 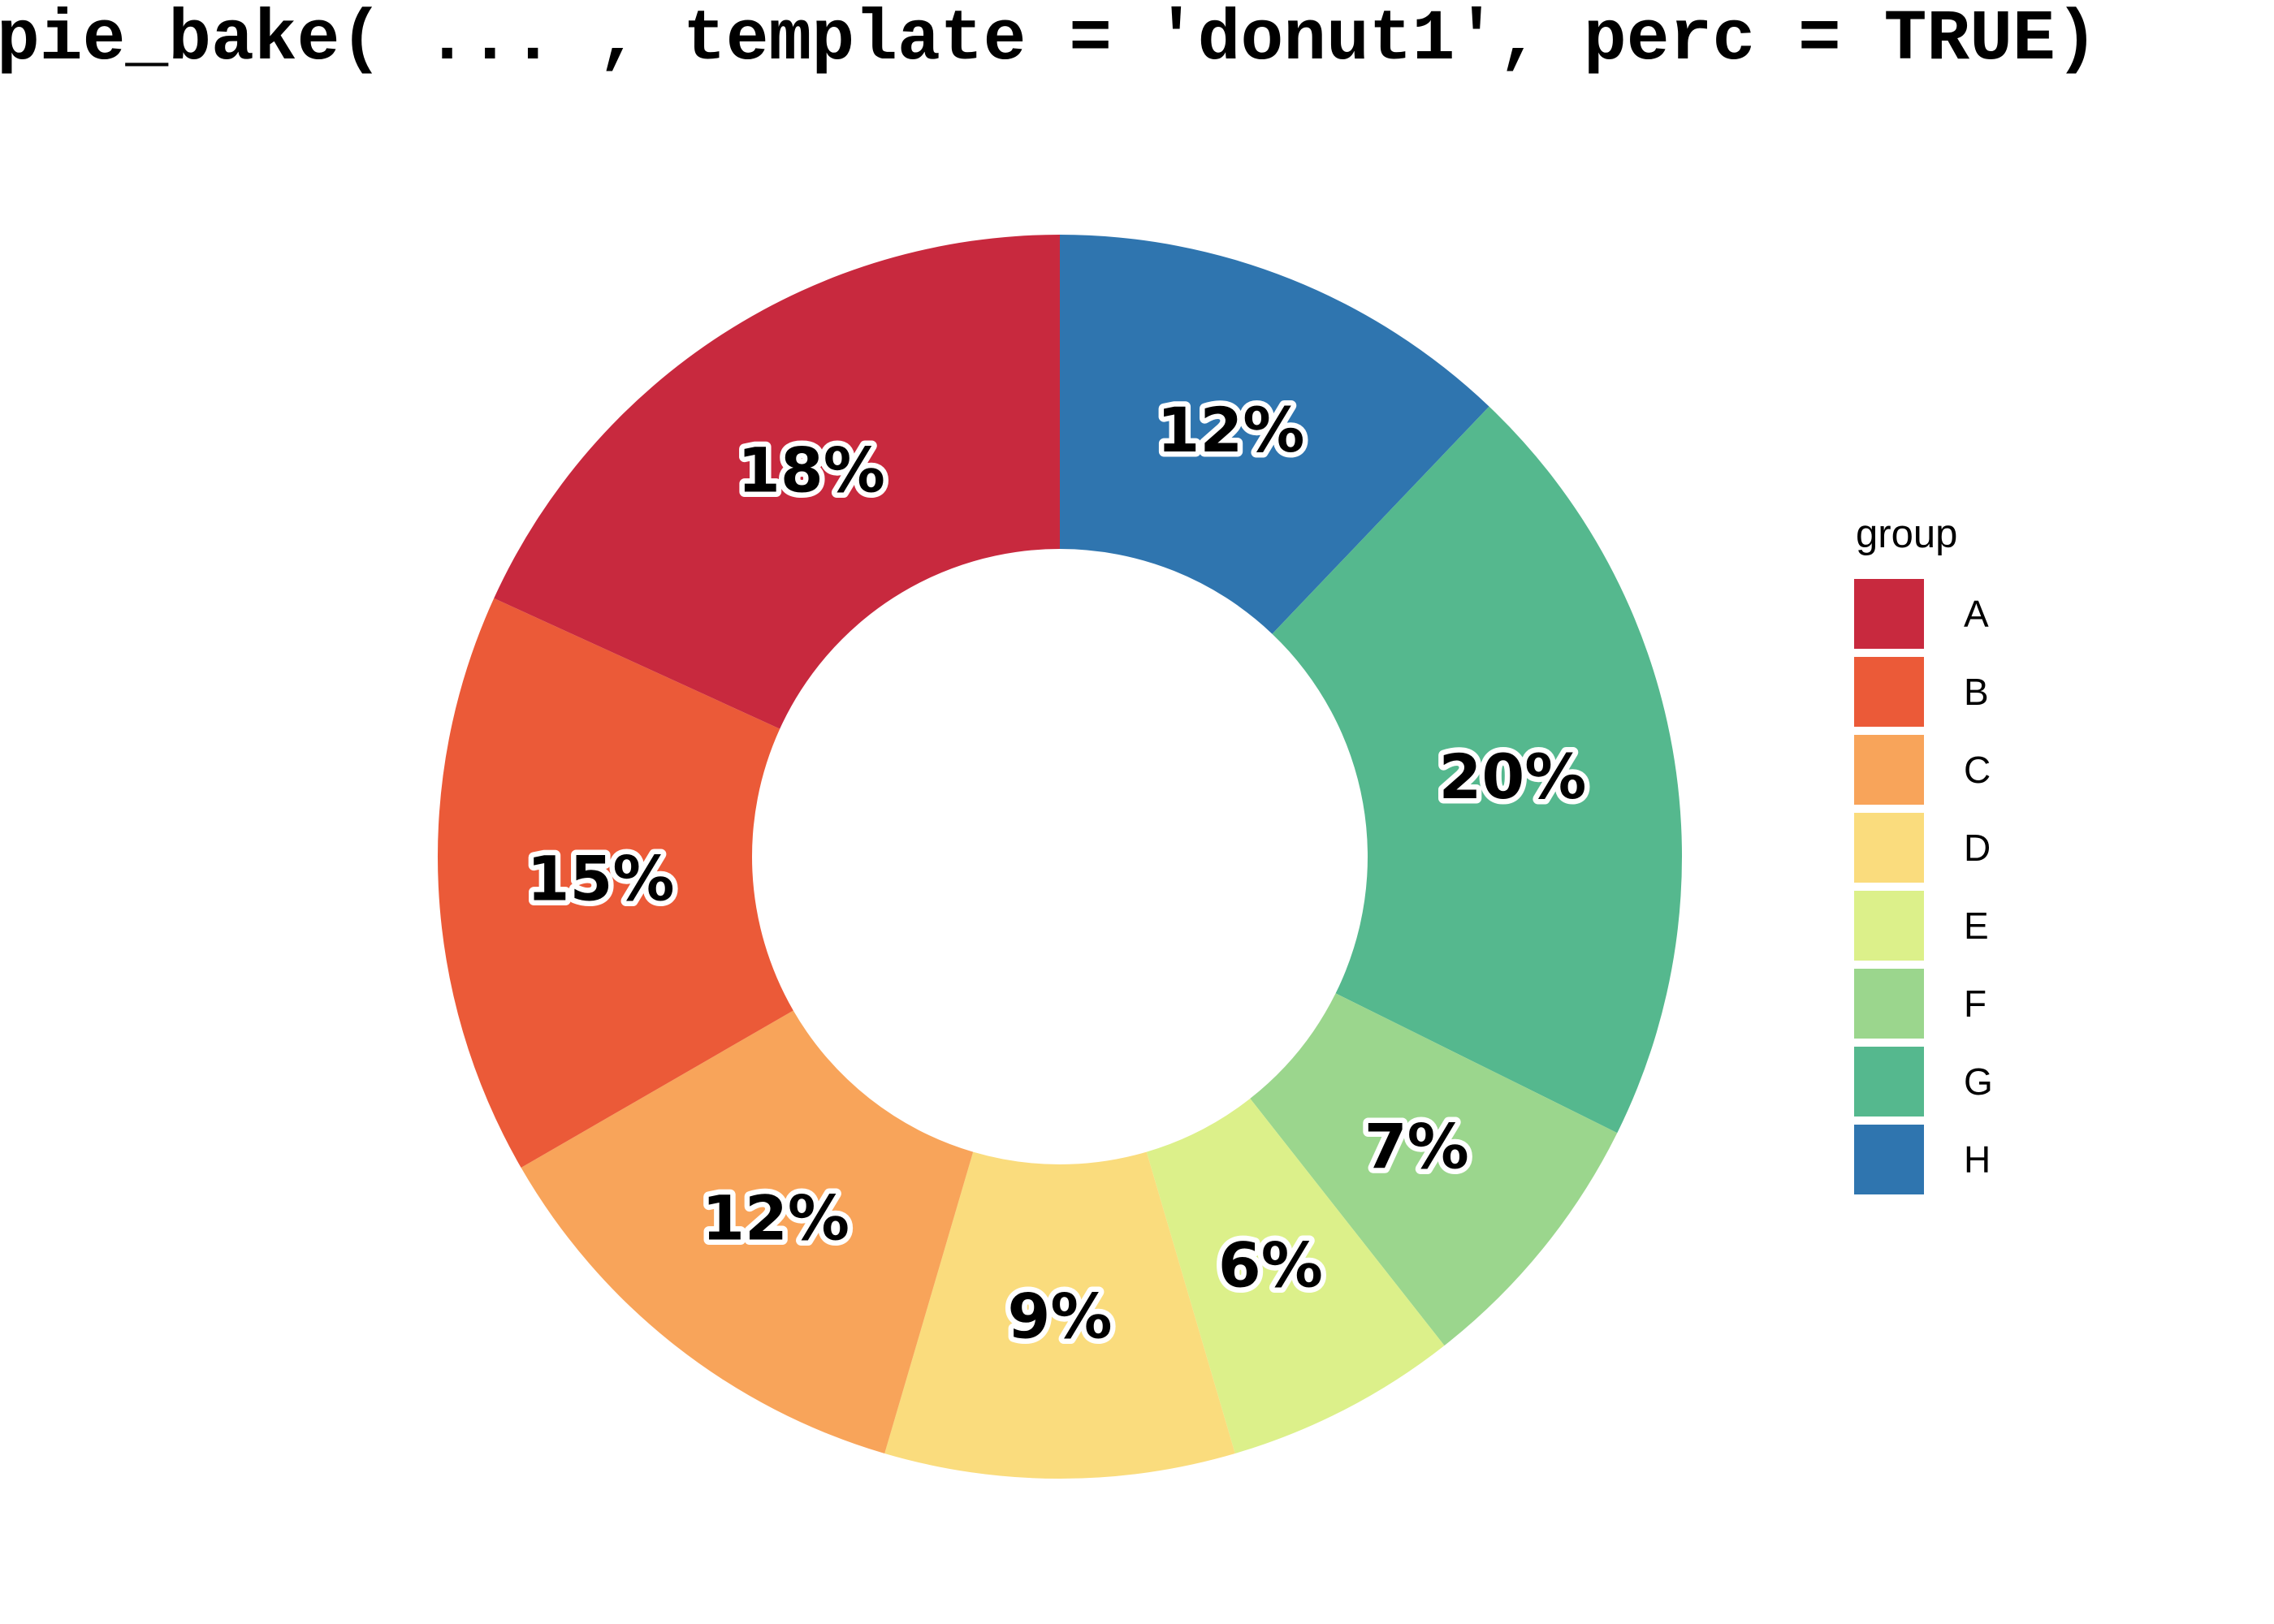 I want to click on legend-label-B: B, so click(x=1976, y=692).